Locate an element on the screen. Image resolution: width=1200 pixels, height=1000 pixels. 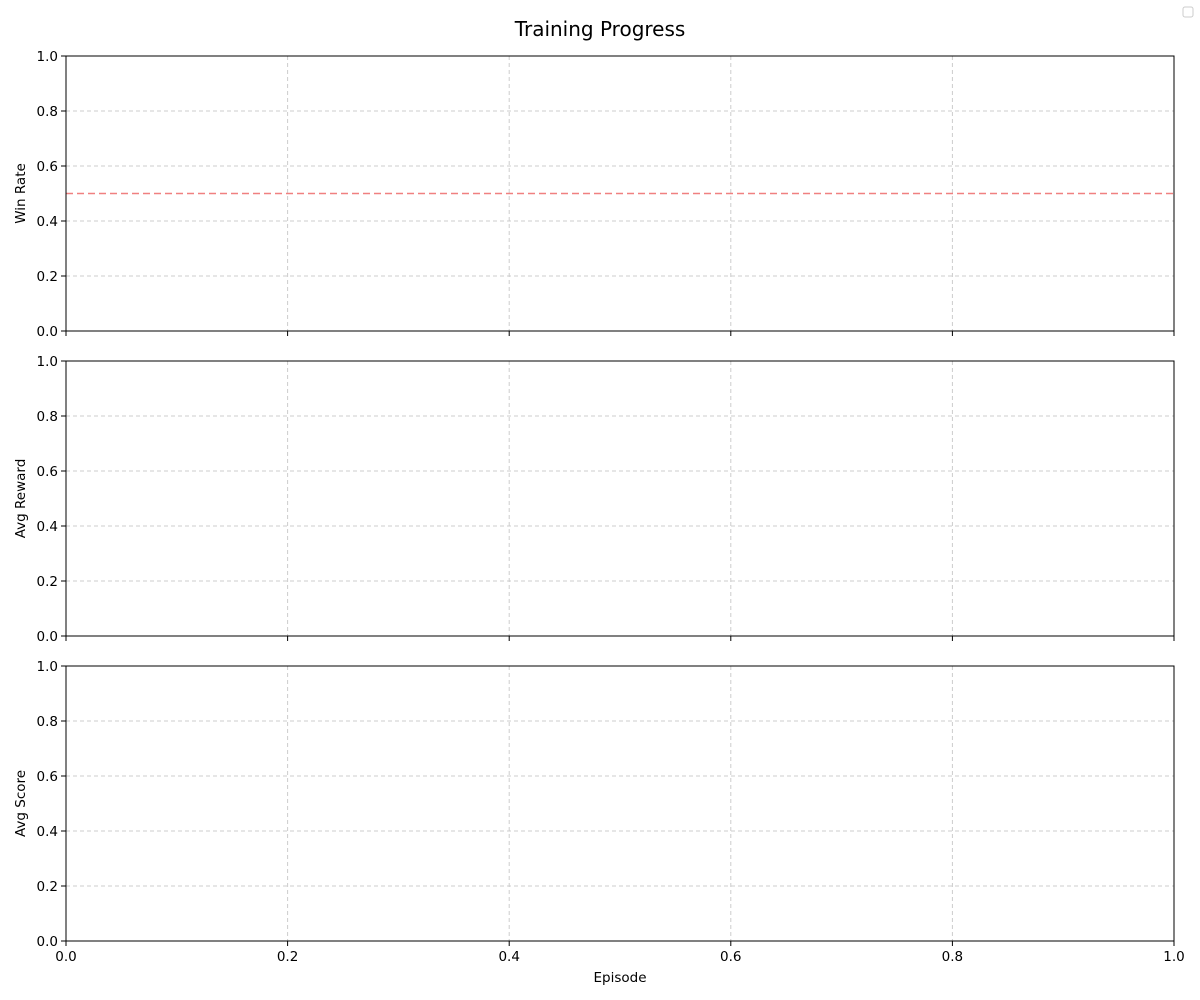
chart-title: Training Progress is located at coordinates (600, 29).